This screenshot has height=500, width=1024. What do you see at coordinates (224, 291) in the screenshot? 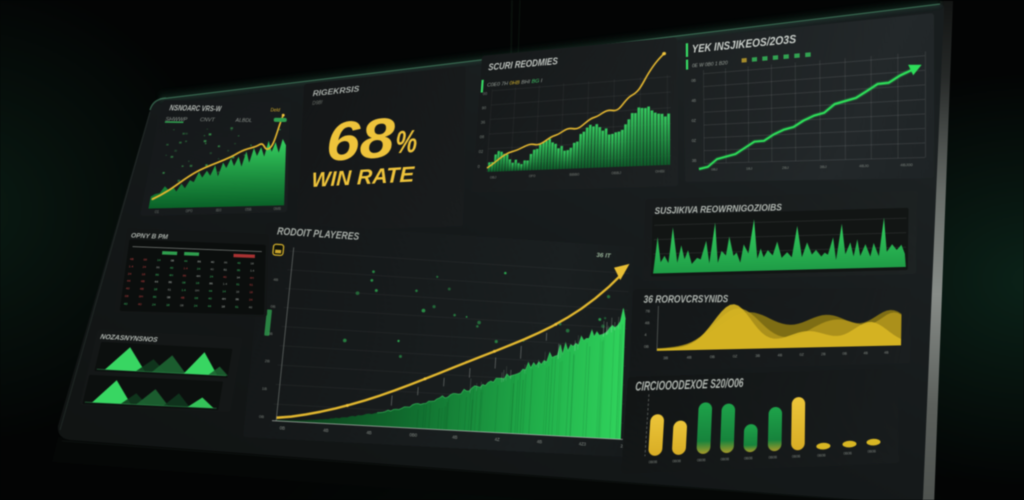
I see `svg-text: 14` at bounding box center [224, 291].